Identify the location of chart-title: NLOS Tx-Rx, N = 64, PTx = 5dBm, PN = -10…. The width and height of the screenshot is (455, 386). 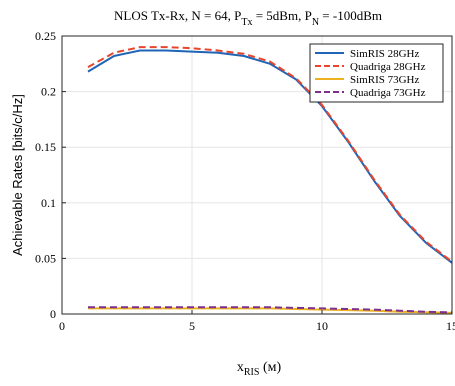
(248, 18).